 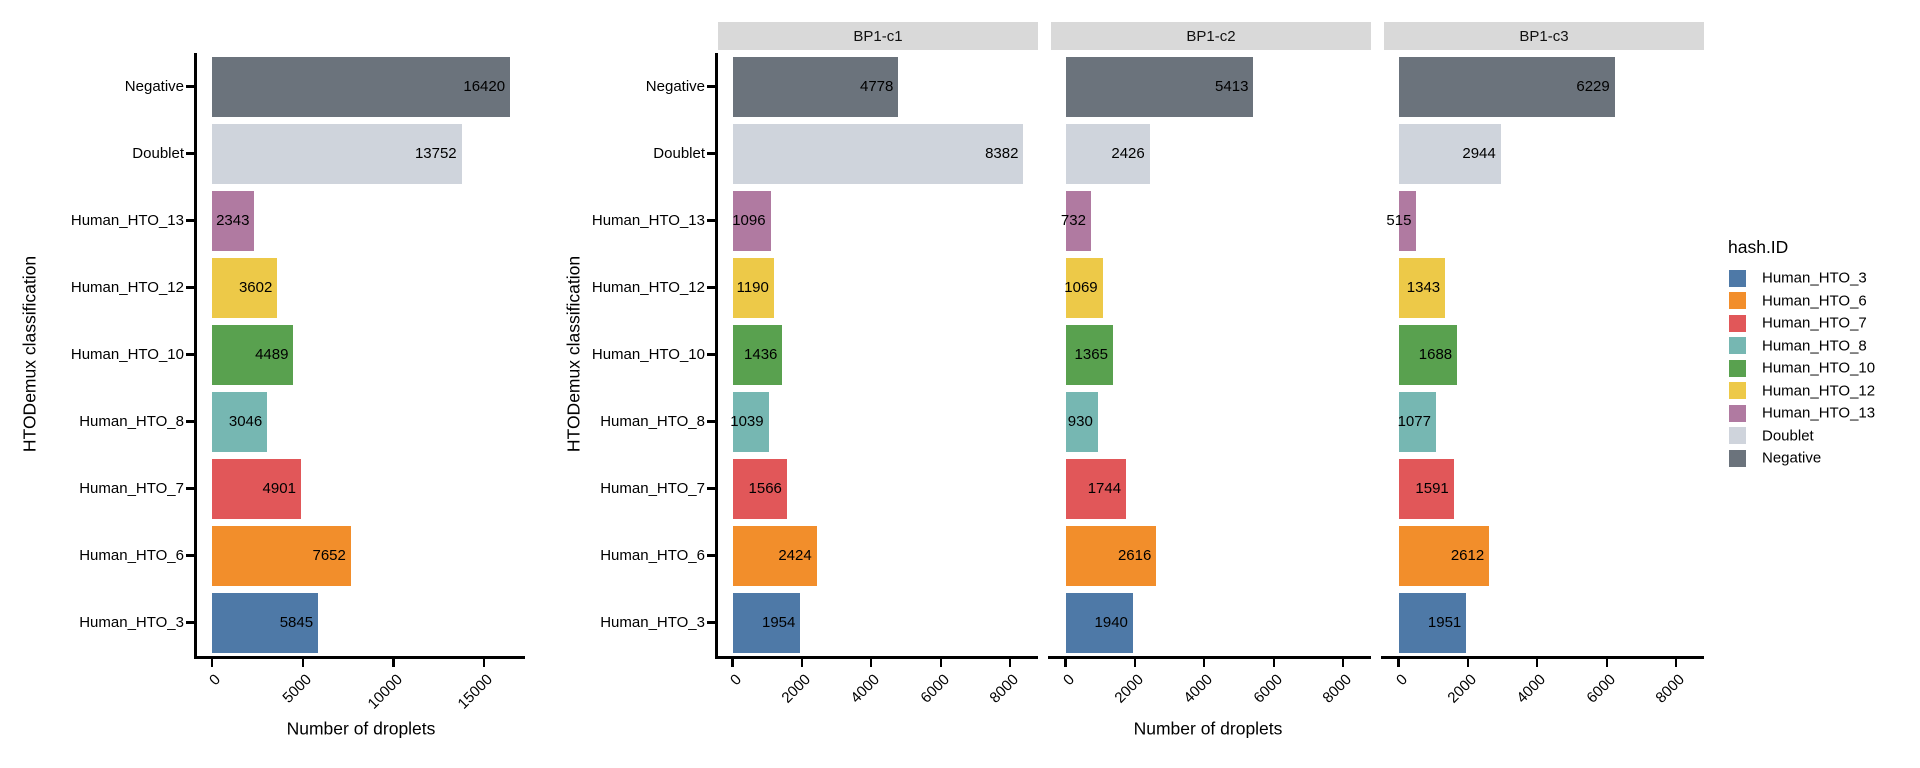 What do you see at coordinates (761, 354) in the screenshot?
I see `bar-value-label: 1436` at bounding box center [761, 354].